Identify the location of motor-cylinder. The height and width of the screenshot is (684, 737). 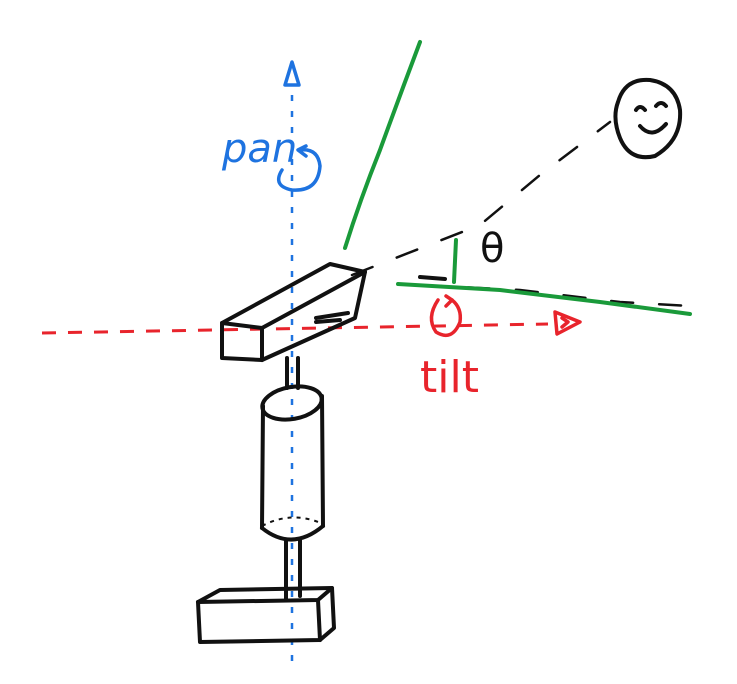
(292, 463).